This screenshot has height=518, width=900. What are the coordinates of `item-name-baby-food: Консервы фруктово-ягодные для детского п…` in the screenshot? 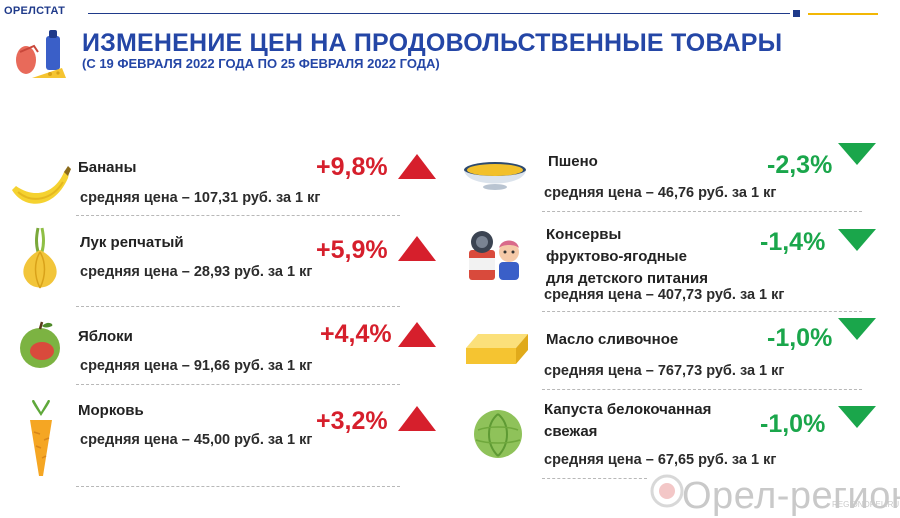 It's located at (627, 257).